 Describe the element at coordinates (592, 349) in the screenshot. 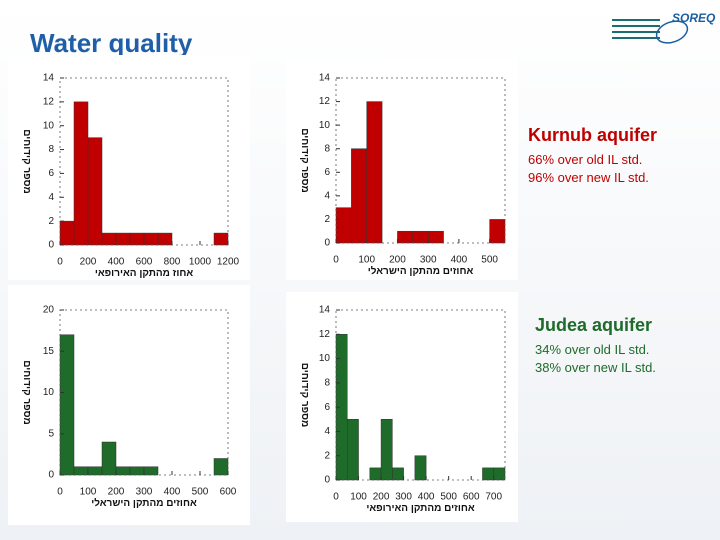

I see `note-line: 34% over old IL std.` at that location.